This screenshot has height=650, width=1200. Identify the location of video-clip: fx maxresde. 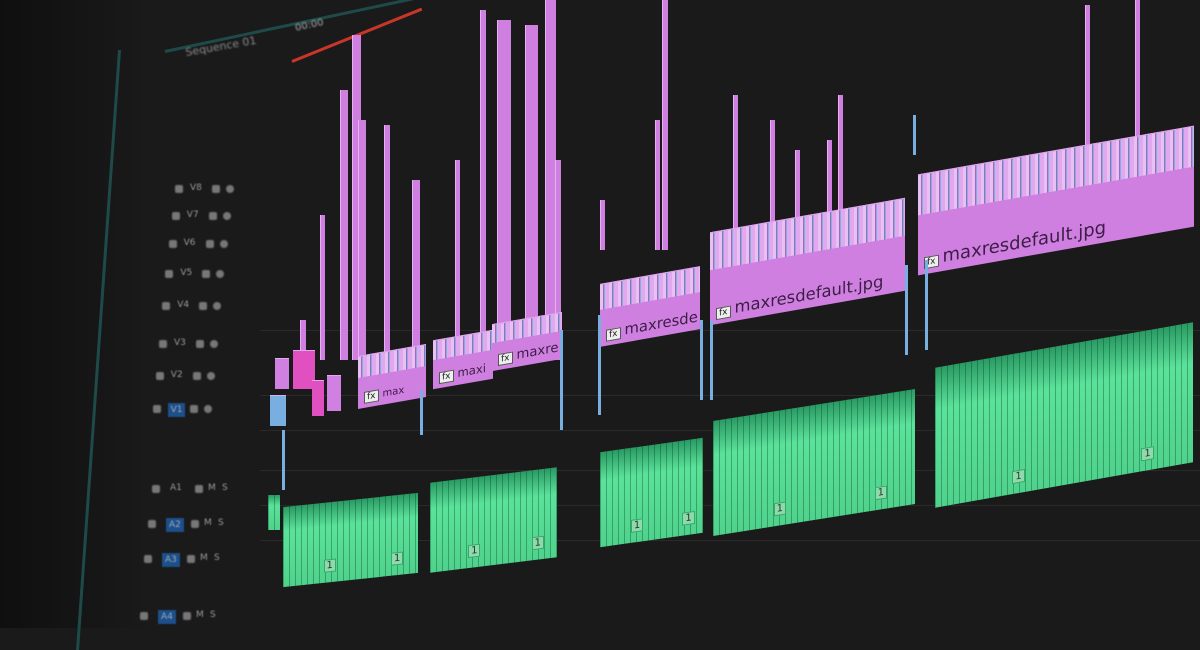
(650, 306).